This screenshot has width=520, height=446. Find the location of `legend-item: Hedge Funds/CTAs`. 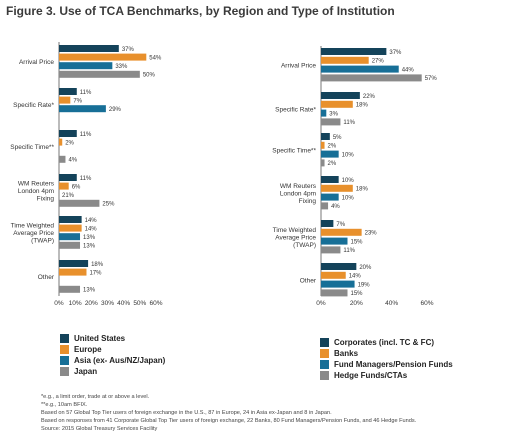

legend-item: Hedge Funds/CTAs is located at coordinates (386, 375).